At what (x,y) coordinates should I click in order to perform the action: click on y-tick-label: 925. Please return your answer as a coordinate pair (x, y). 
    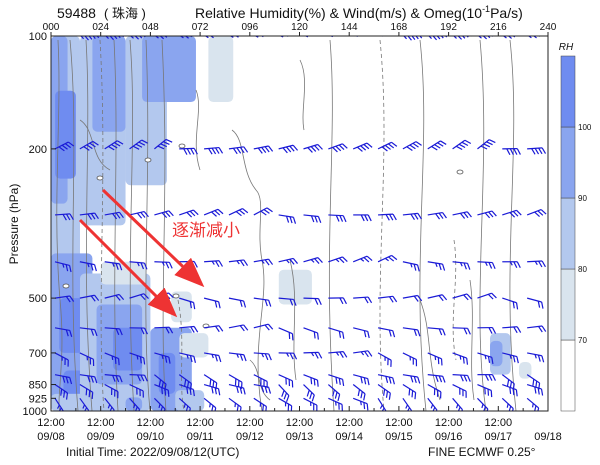
    Looking at the image, I should click on (38, 399).